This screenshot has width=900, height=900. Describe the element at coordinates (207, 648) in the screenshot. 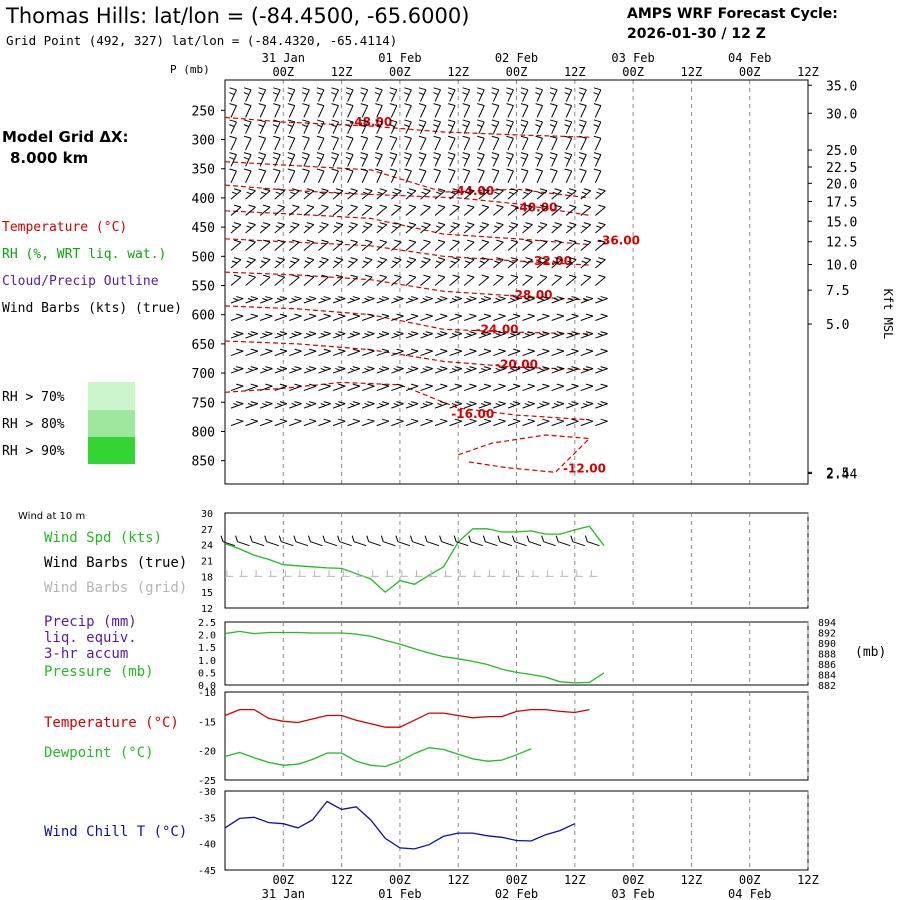

I see `precip-ytick-label: 1.5` at that location.